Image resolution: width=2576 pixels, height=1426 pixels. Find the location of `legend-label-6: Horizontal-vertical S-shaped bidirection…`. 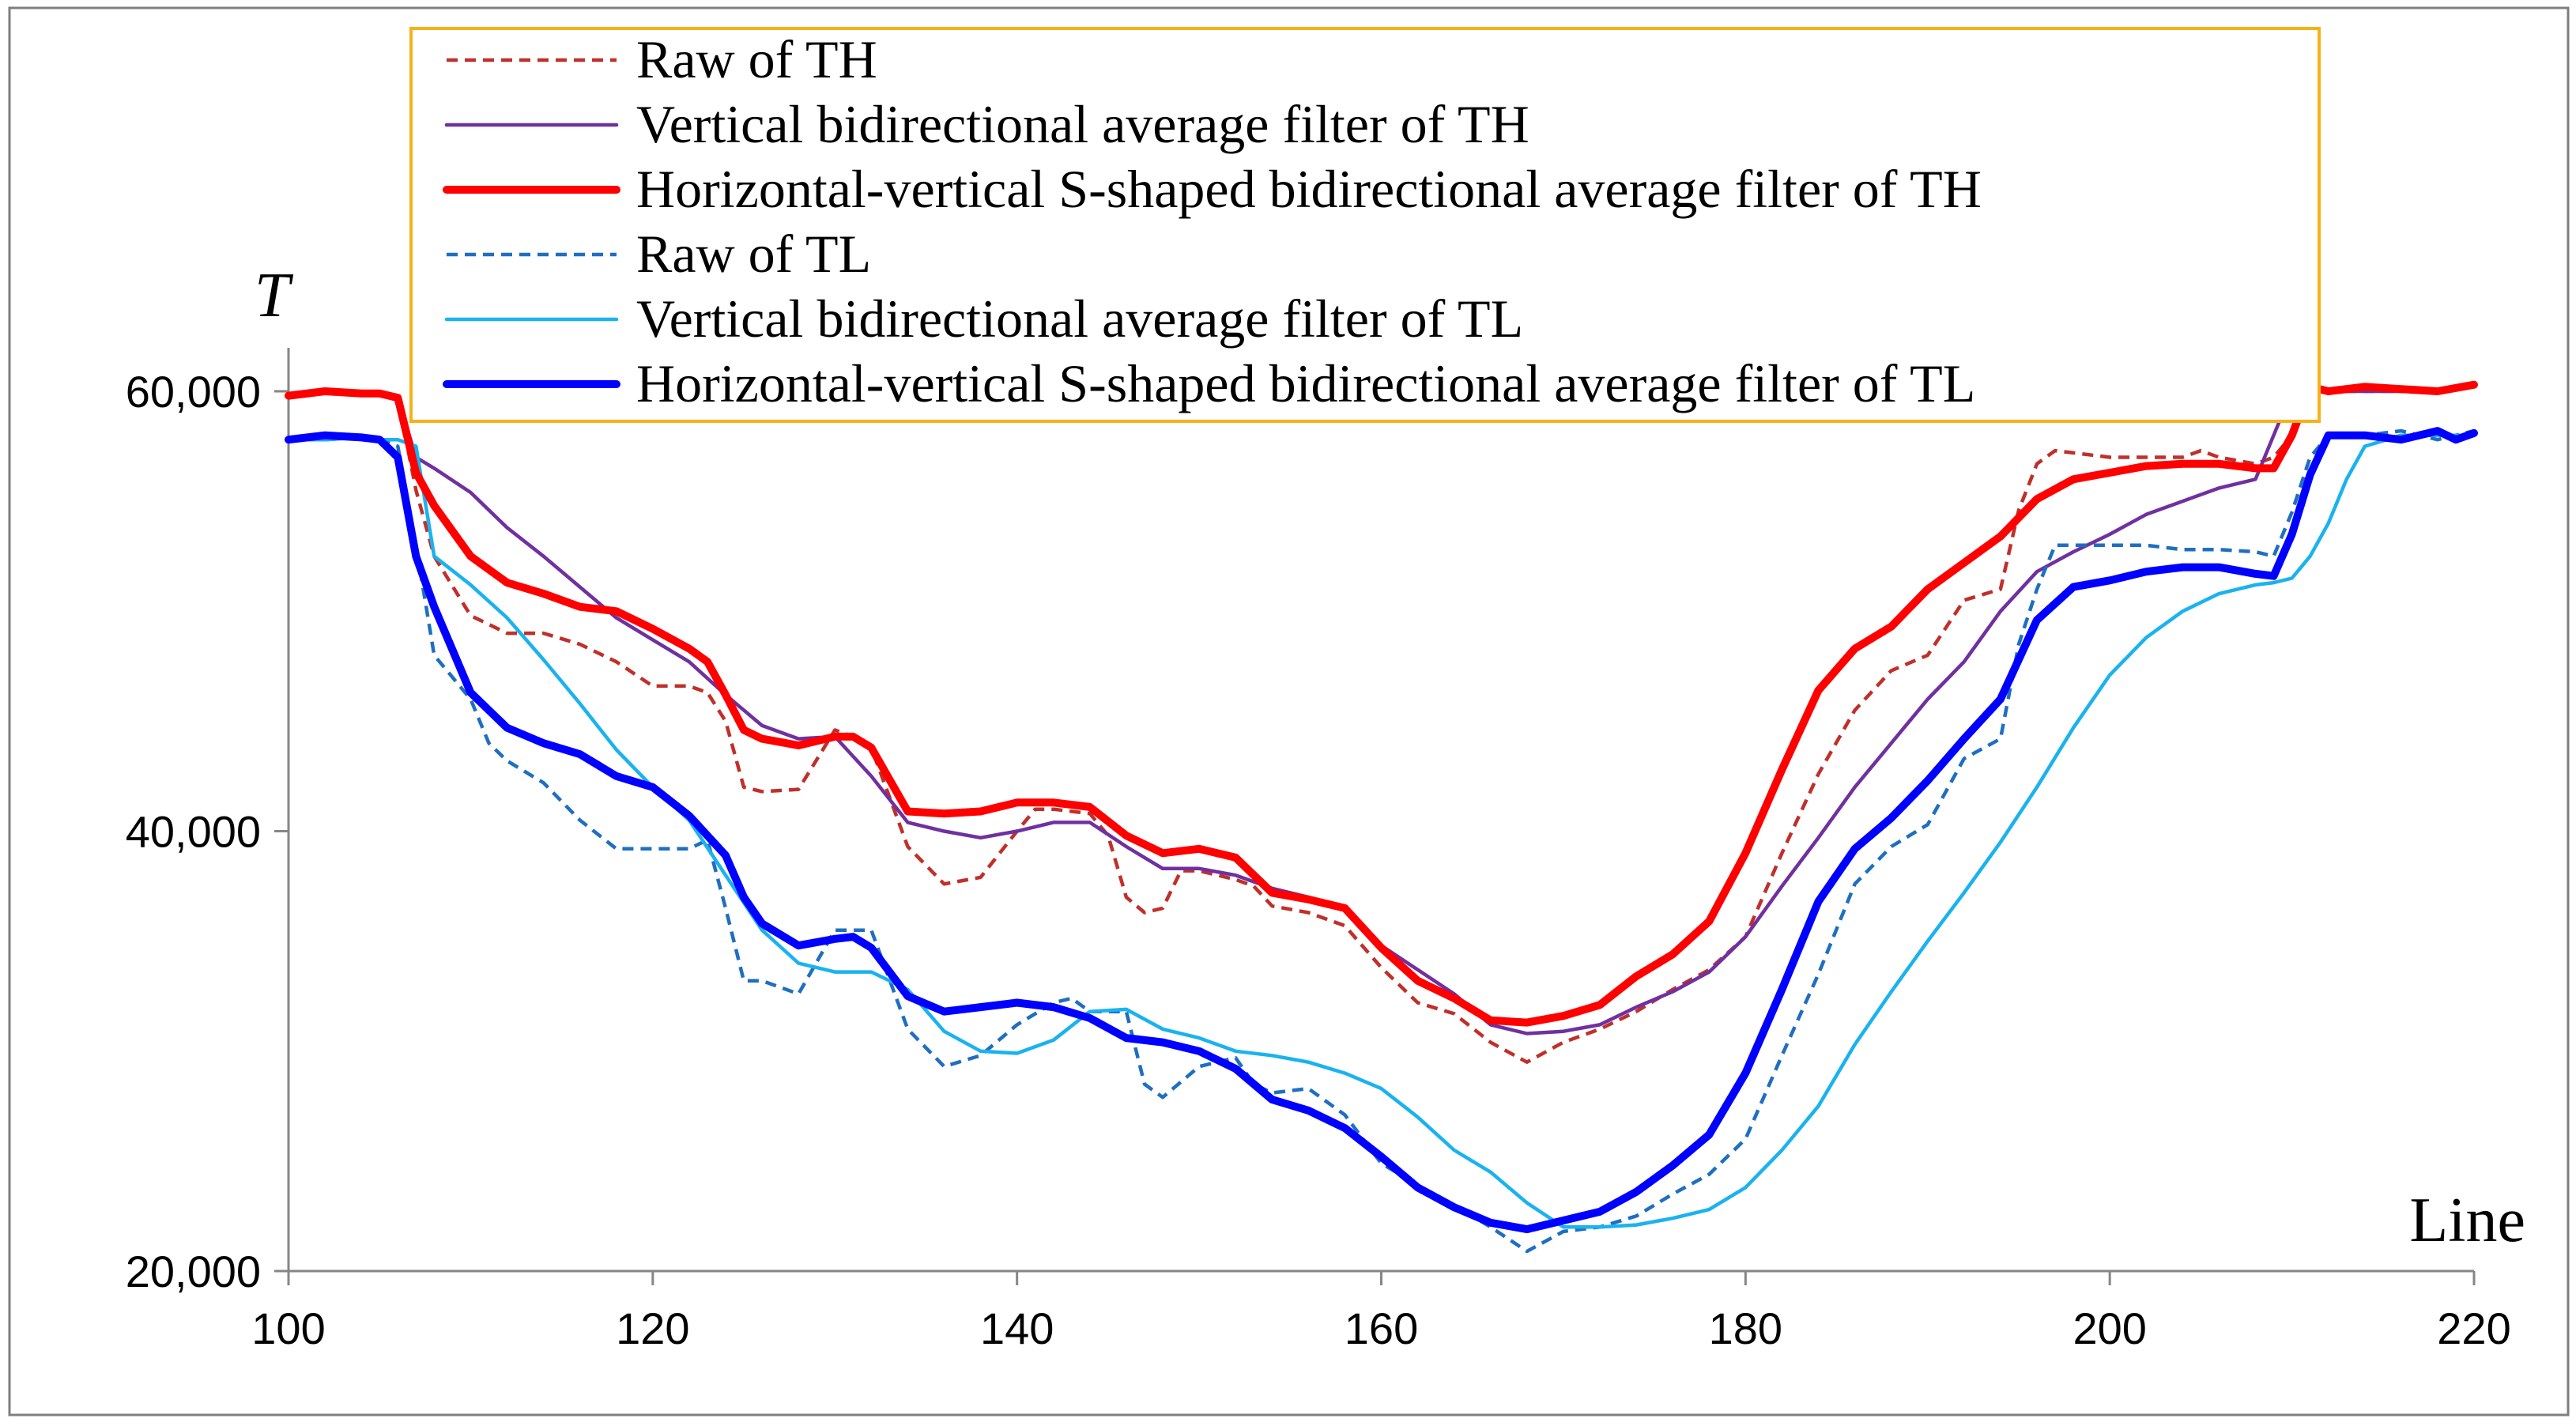

legend-label-6: Horizontal-vertical S-shaped bidirection… is located at coordinates (1305, 383).